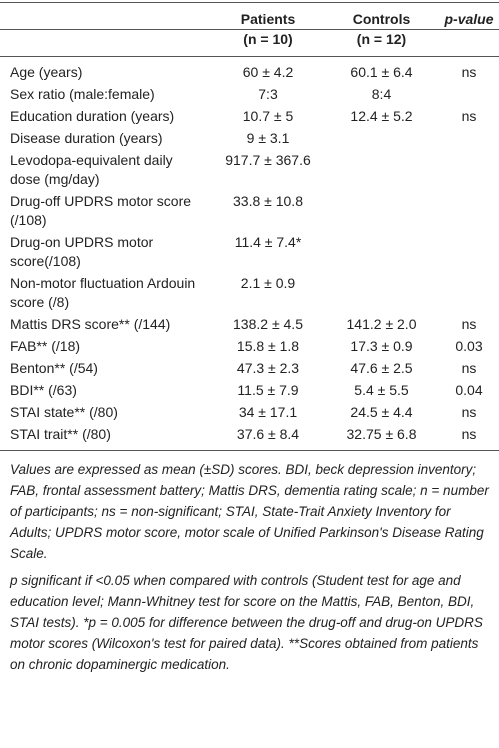  What do you see at coordinates (101, 210) in the screenshot?
I see `row-label: Drug-off UPDRS motor score (/108)` at bounding box center [101, 210].